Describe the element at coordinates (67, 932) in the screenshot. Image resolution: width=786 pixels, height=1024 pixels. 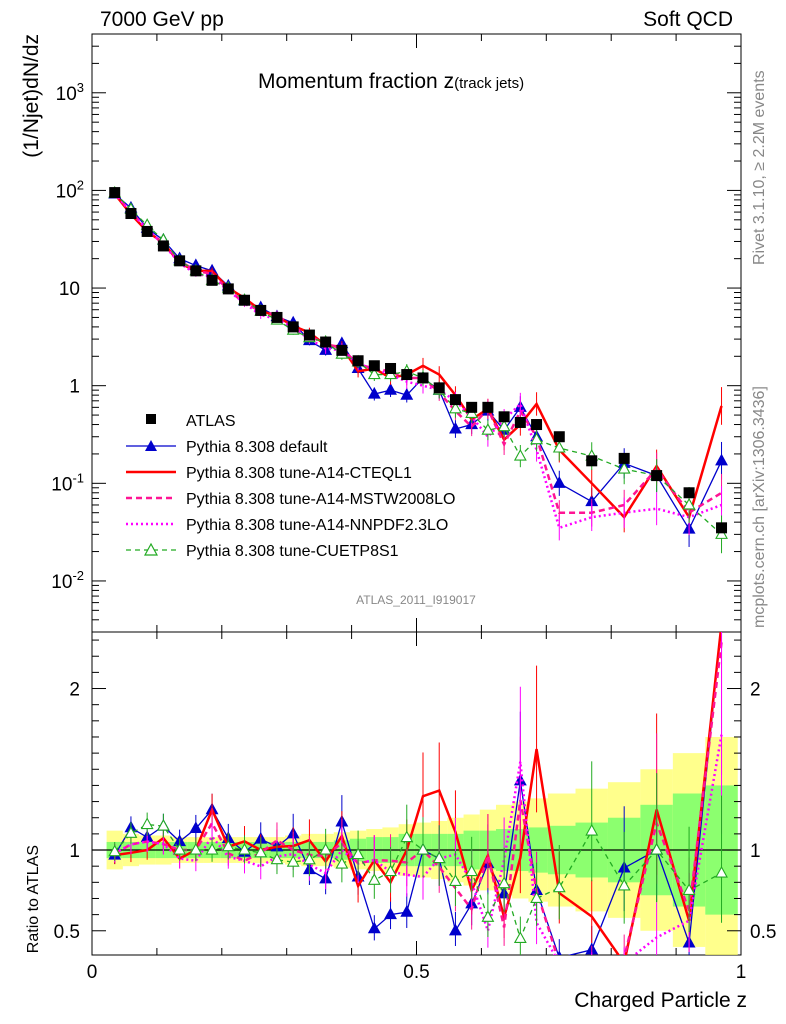
I see `ratio-tick-label: 0.5` at that location.